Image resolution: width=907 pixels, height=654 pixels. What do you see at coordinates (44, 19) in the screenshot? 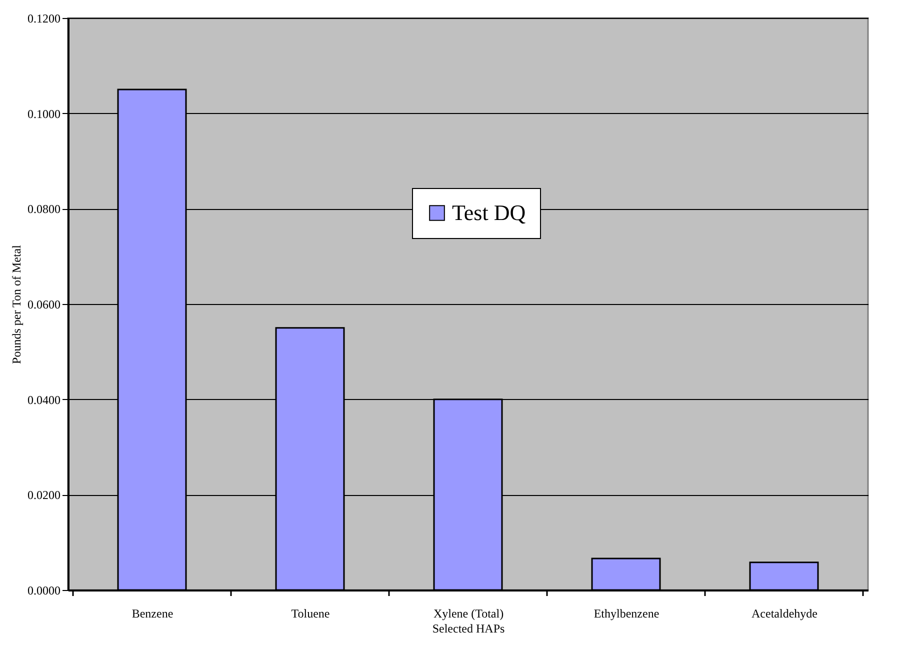
I see `y-tick-label: 0.1200` at bounding box center [44, 19].